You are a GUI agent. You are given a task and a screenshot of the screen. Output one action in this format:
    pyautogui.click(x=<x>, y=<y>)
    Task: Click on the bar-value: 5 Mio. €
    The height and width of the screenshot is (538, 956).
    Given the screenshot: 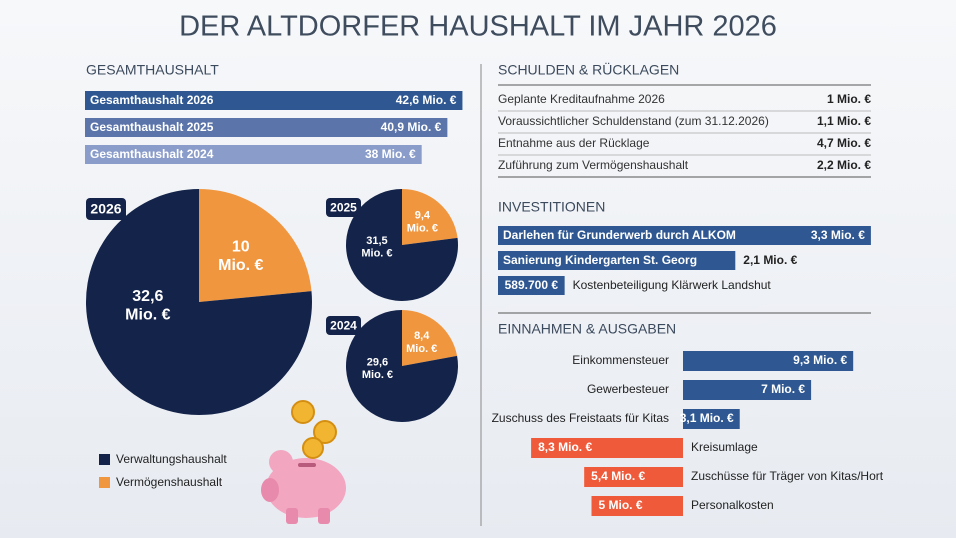 What is the action you would take?
    pyautogui.click(x=621, y=505)
    